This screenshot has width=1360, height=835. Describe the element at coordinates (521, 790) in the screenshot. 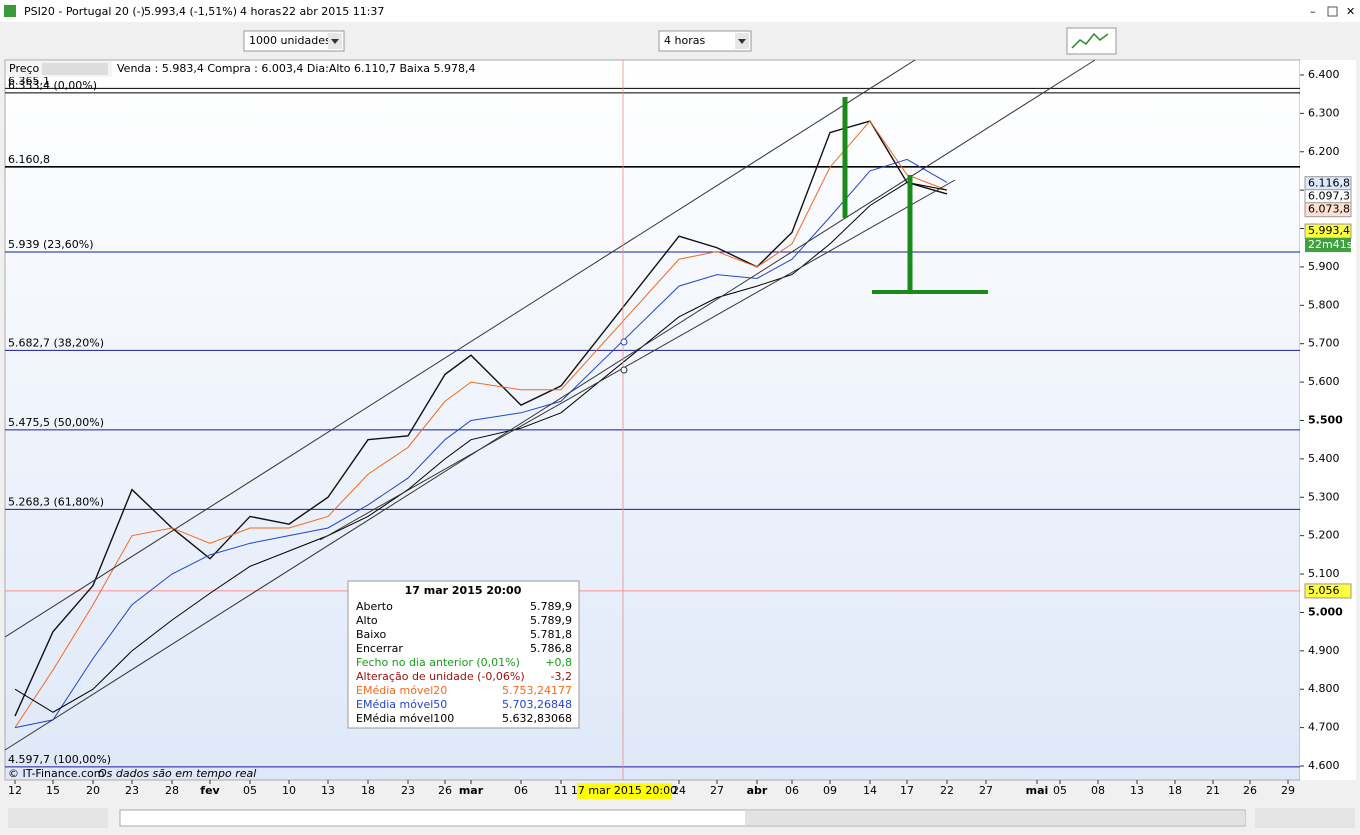

I see `x-tick-label: 06` at that location.